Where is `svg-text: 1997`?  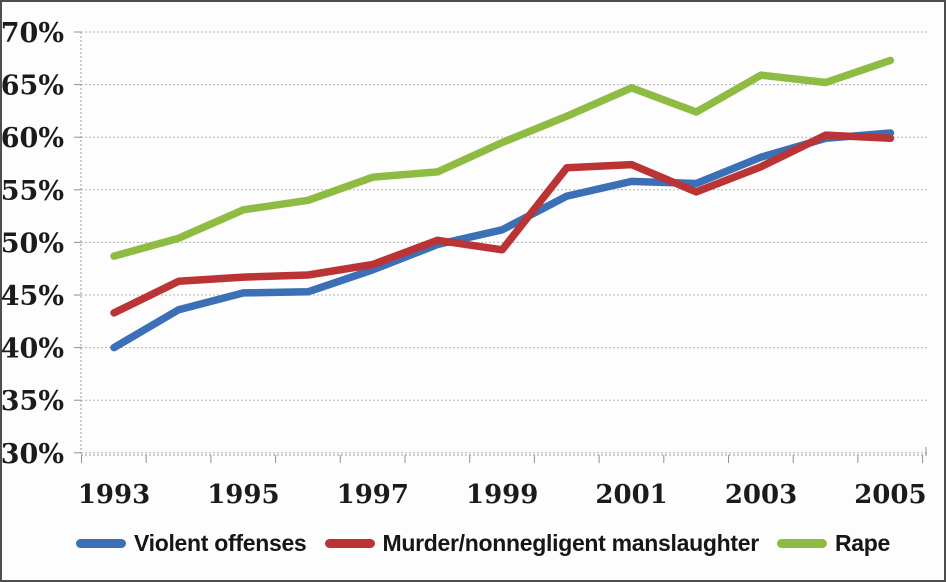
svg-text: 1997 is located at coordinates (373, 495).